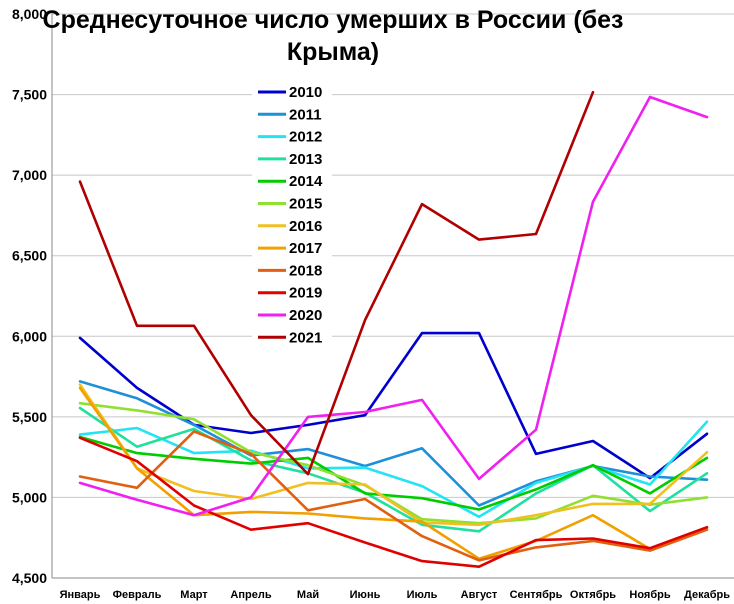 The height and width of the screenshot is (604, 734). Describe the element at coordinates (365, 595) in the screenshot. I see `x-tick-label: Июнь` at that location.